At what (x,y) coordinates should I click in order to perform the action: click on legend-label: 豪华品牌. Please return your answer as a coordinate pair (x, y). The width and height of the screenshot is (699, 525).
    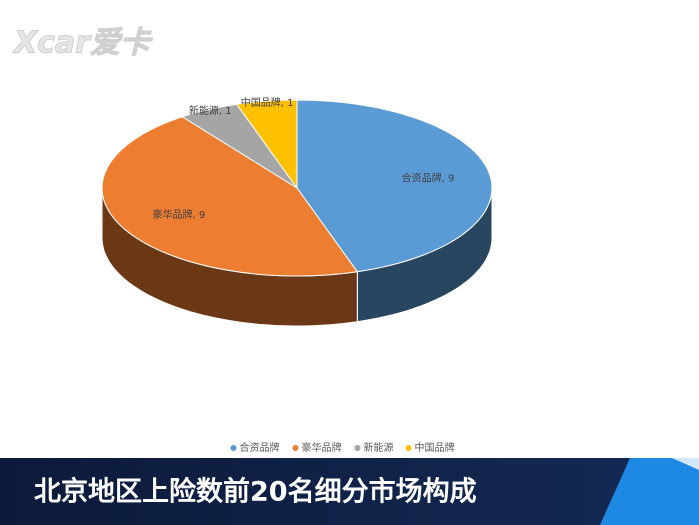
    Looking at the image, I should click on (322, 447).